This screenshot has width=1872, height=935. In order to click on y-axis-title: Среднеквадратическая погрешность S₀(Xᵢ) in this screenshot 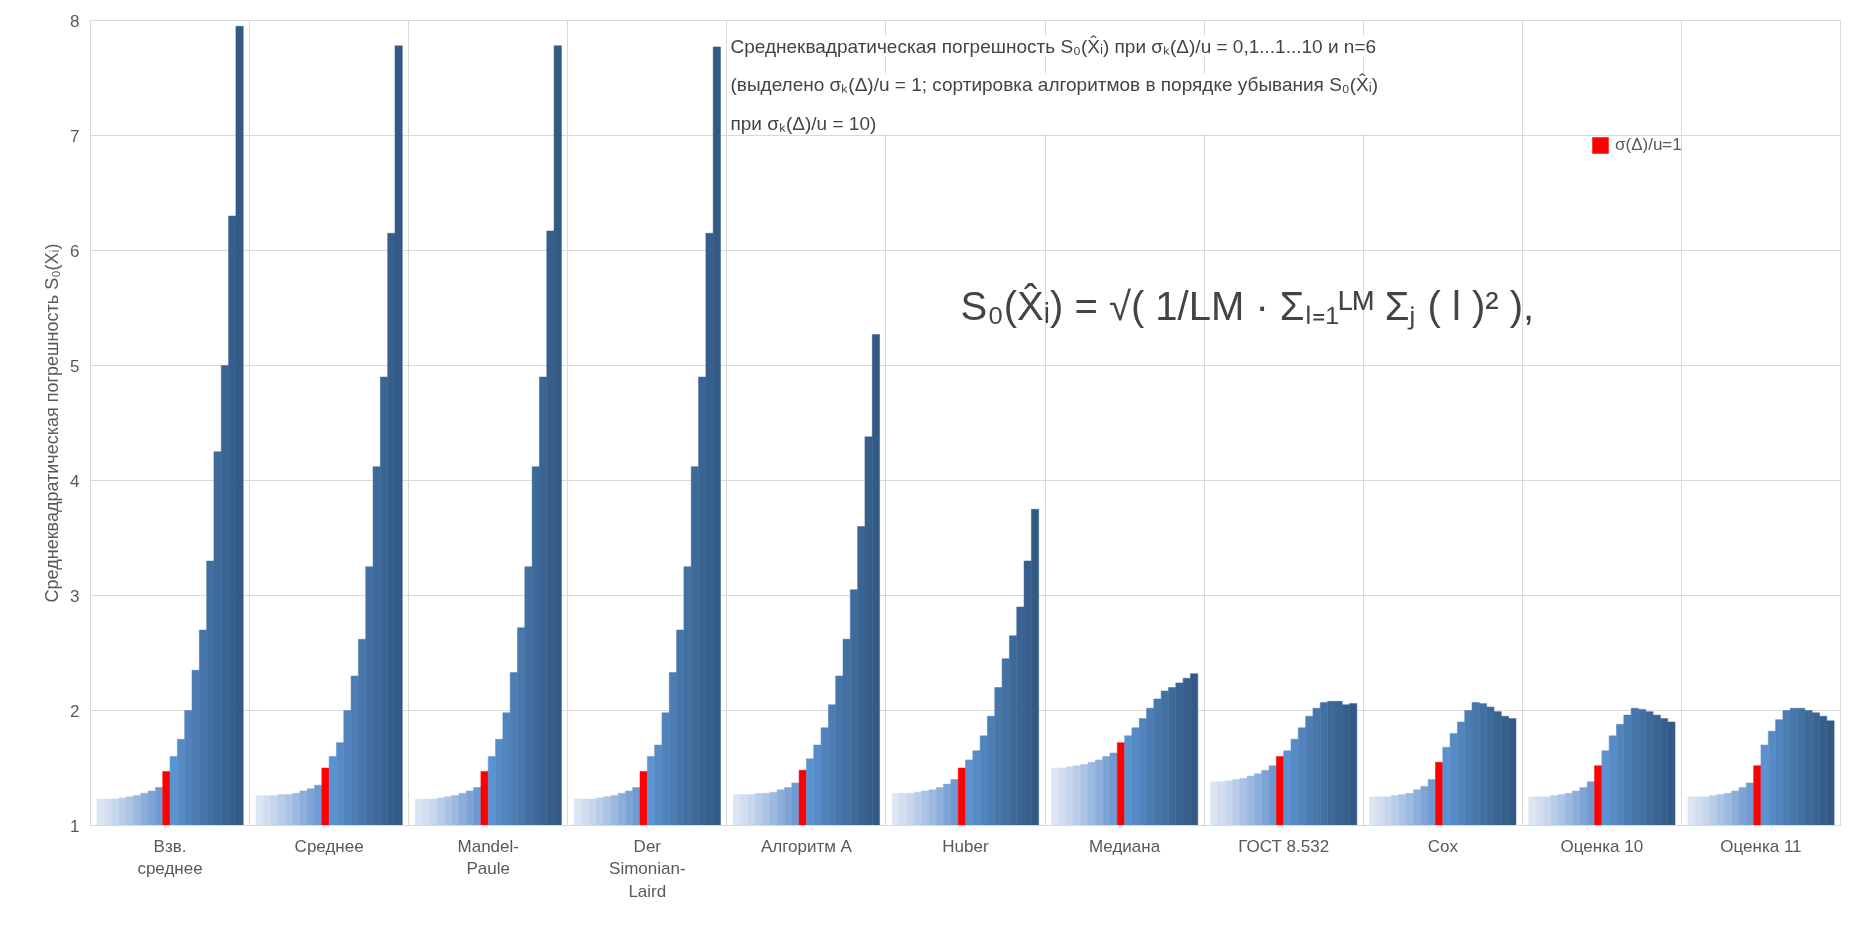, I will do `click(52, 423)`.